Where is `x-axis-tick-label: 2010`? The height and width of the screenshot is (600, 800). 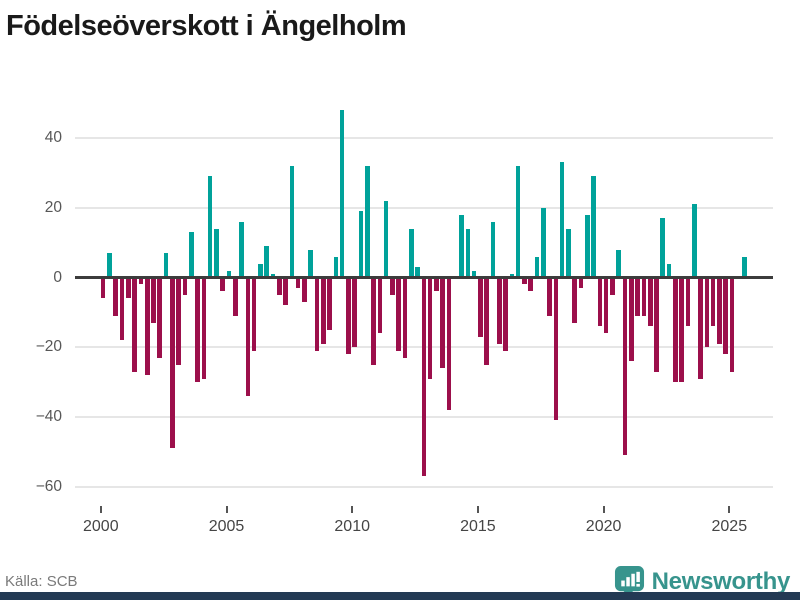
x-axis-tick-label: 2010 is located at coordinates (352, 526).